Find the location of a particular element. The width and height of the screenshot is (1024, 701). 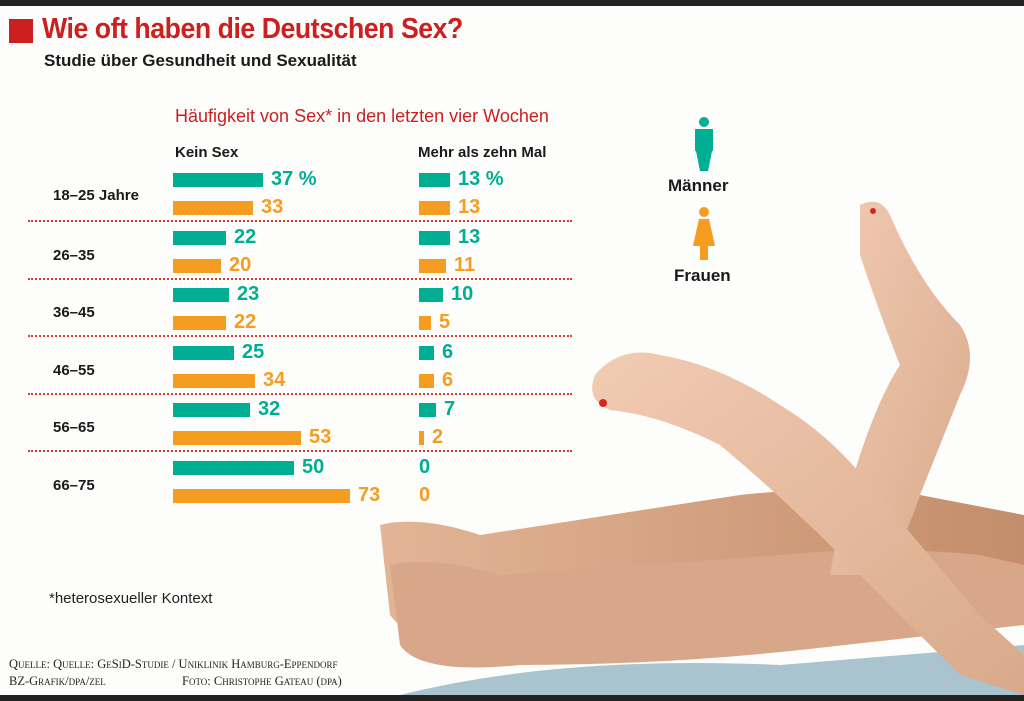

age-group-row: 26–35 22 20 13 11 is located at coordinates (286, 255).